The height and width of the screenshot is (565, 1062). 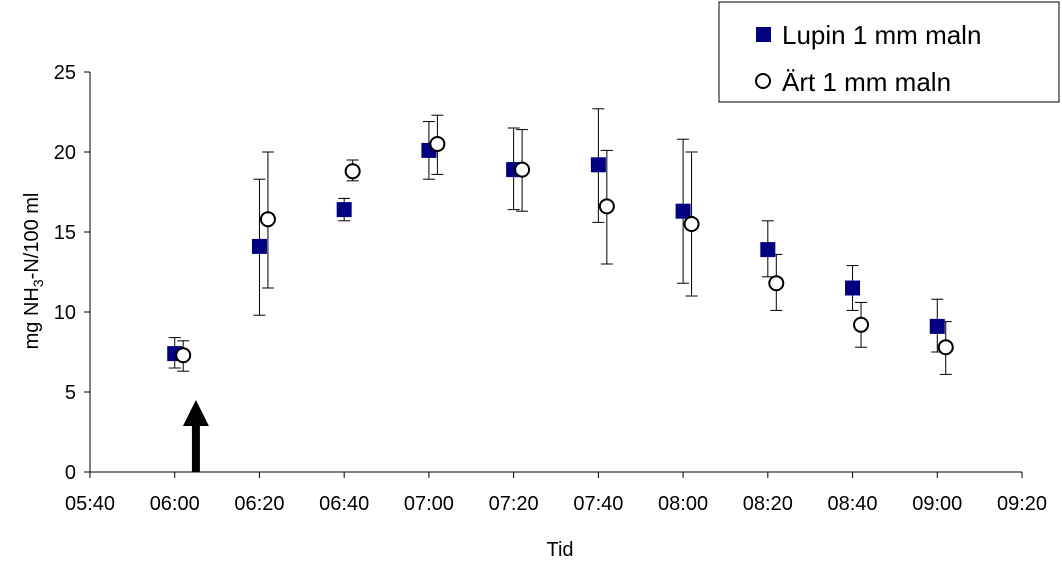 I want to click on arrow-up-icon, so click(x=195, y=413).